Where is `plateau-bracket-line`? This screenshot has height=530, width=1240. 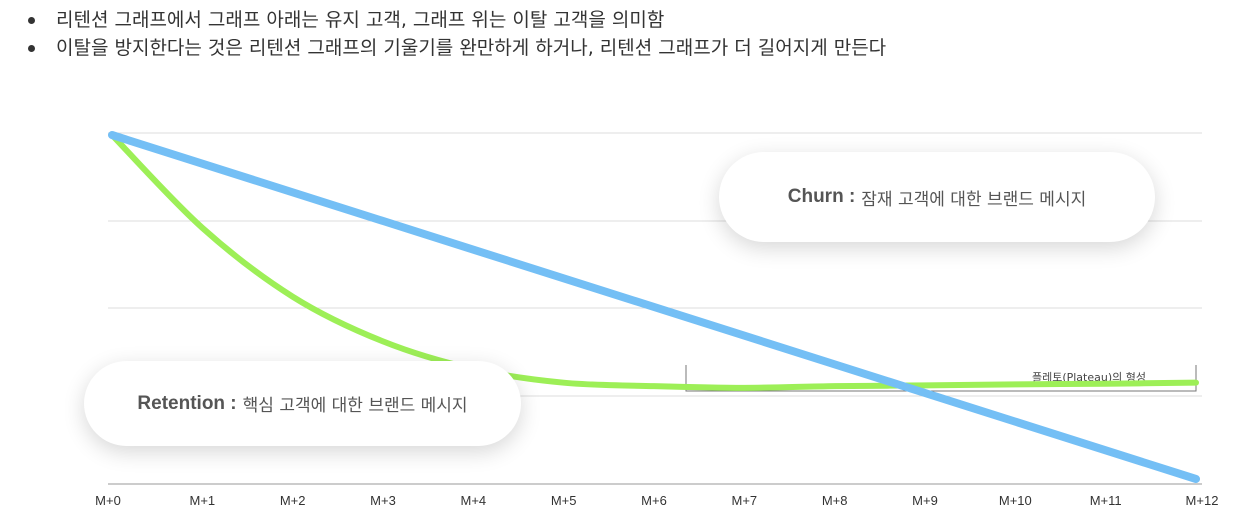 plateau-bracket-line is located at coordinates (941, 378).